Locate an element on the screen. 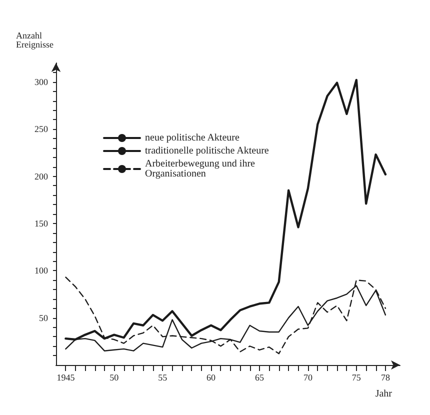 The image size is (430, 415). x-tick-label: 55 is located at coordinates (163, 377).